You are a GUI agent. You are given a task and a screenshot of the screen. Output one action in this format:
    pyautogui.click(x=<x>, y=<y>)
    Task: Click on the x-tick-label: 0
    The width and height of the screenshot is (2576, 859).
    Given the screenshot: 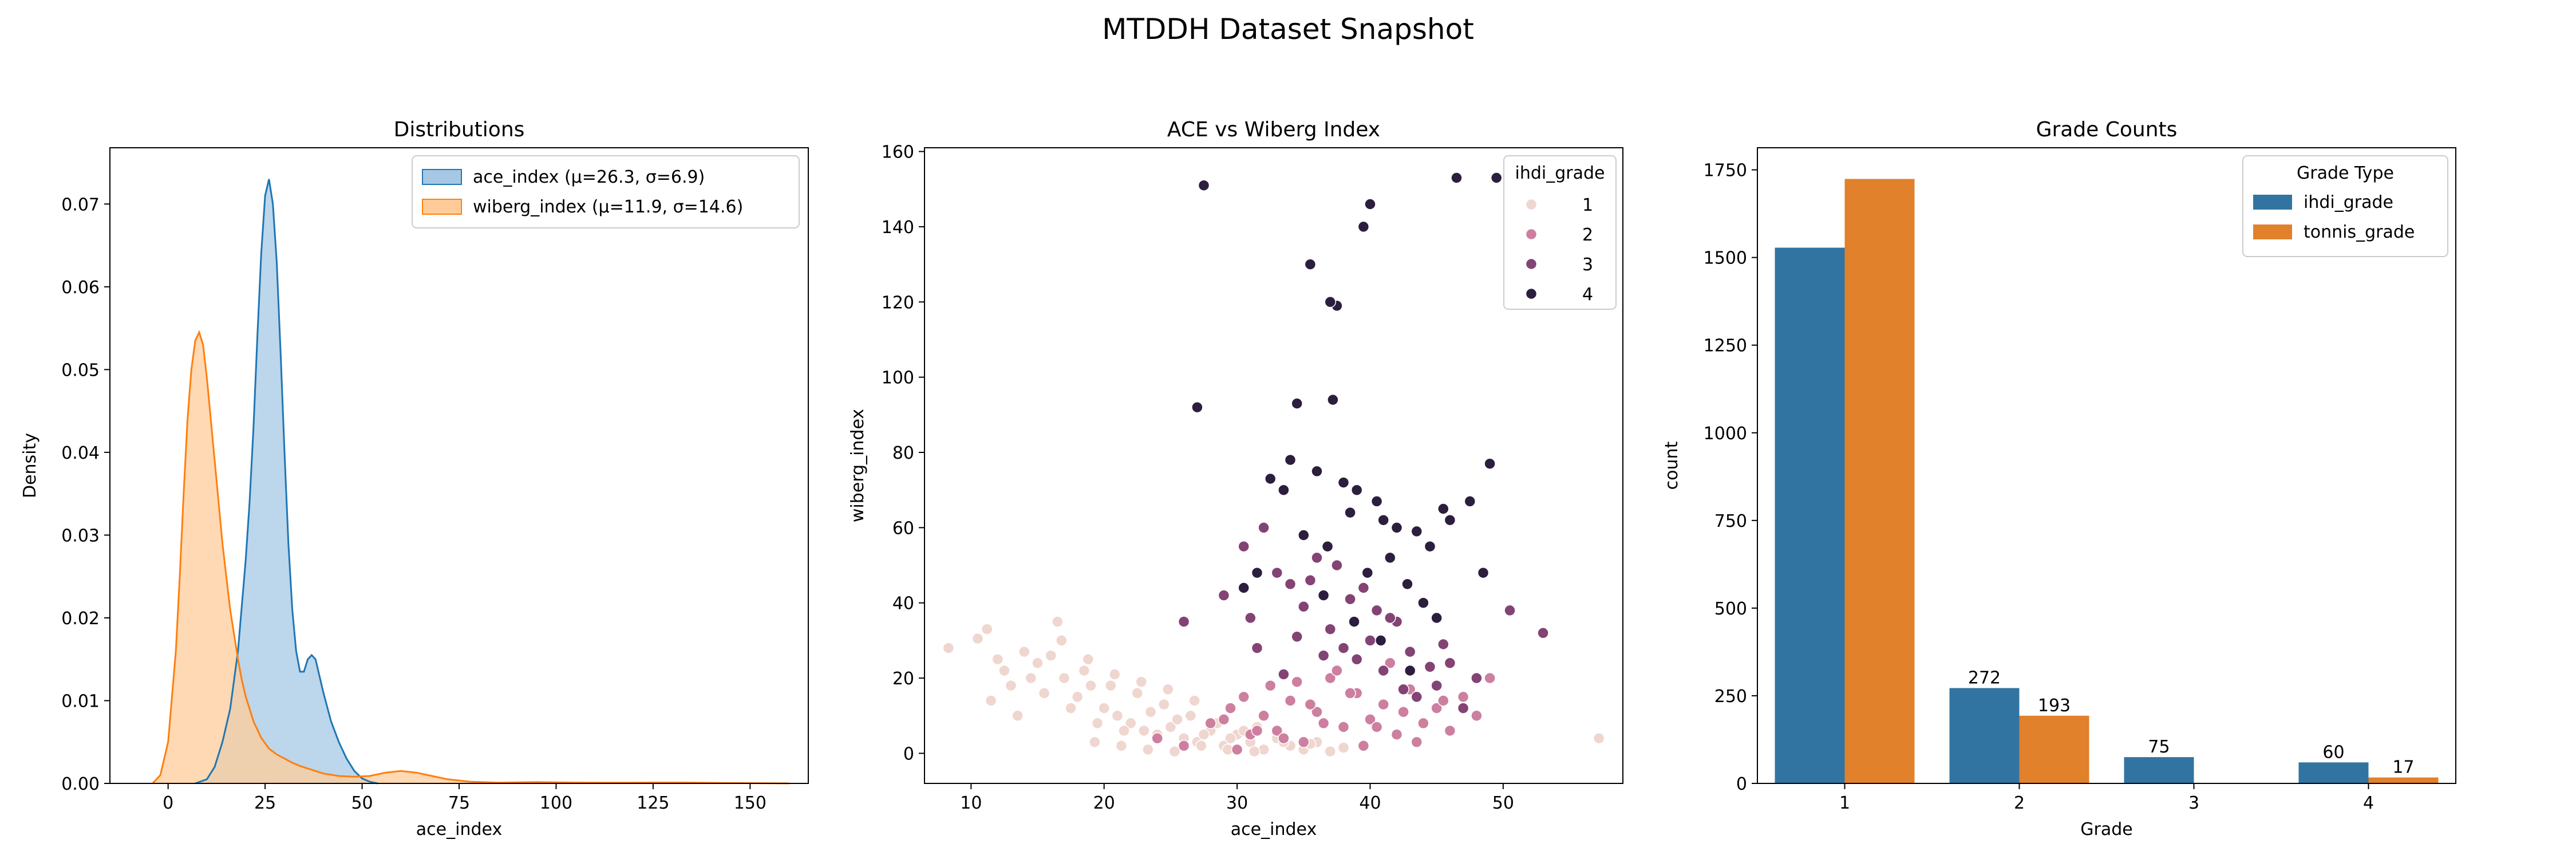 What is the action you would take?
    pyautogui.click(x=168, y=803)
    